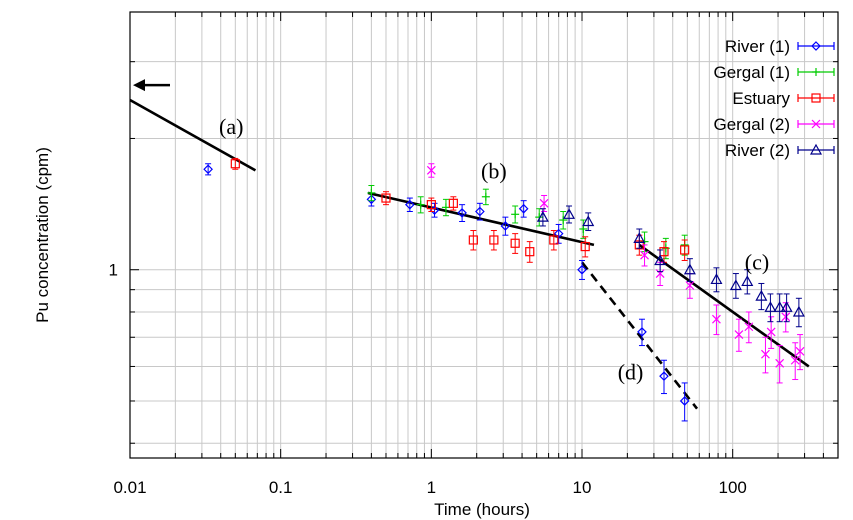  What do you see at coordinates (783, 98) in the screenshot?
I see `legend-item: Estuary` at bounding box center [783, 98].